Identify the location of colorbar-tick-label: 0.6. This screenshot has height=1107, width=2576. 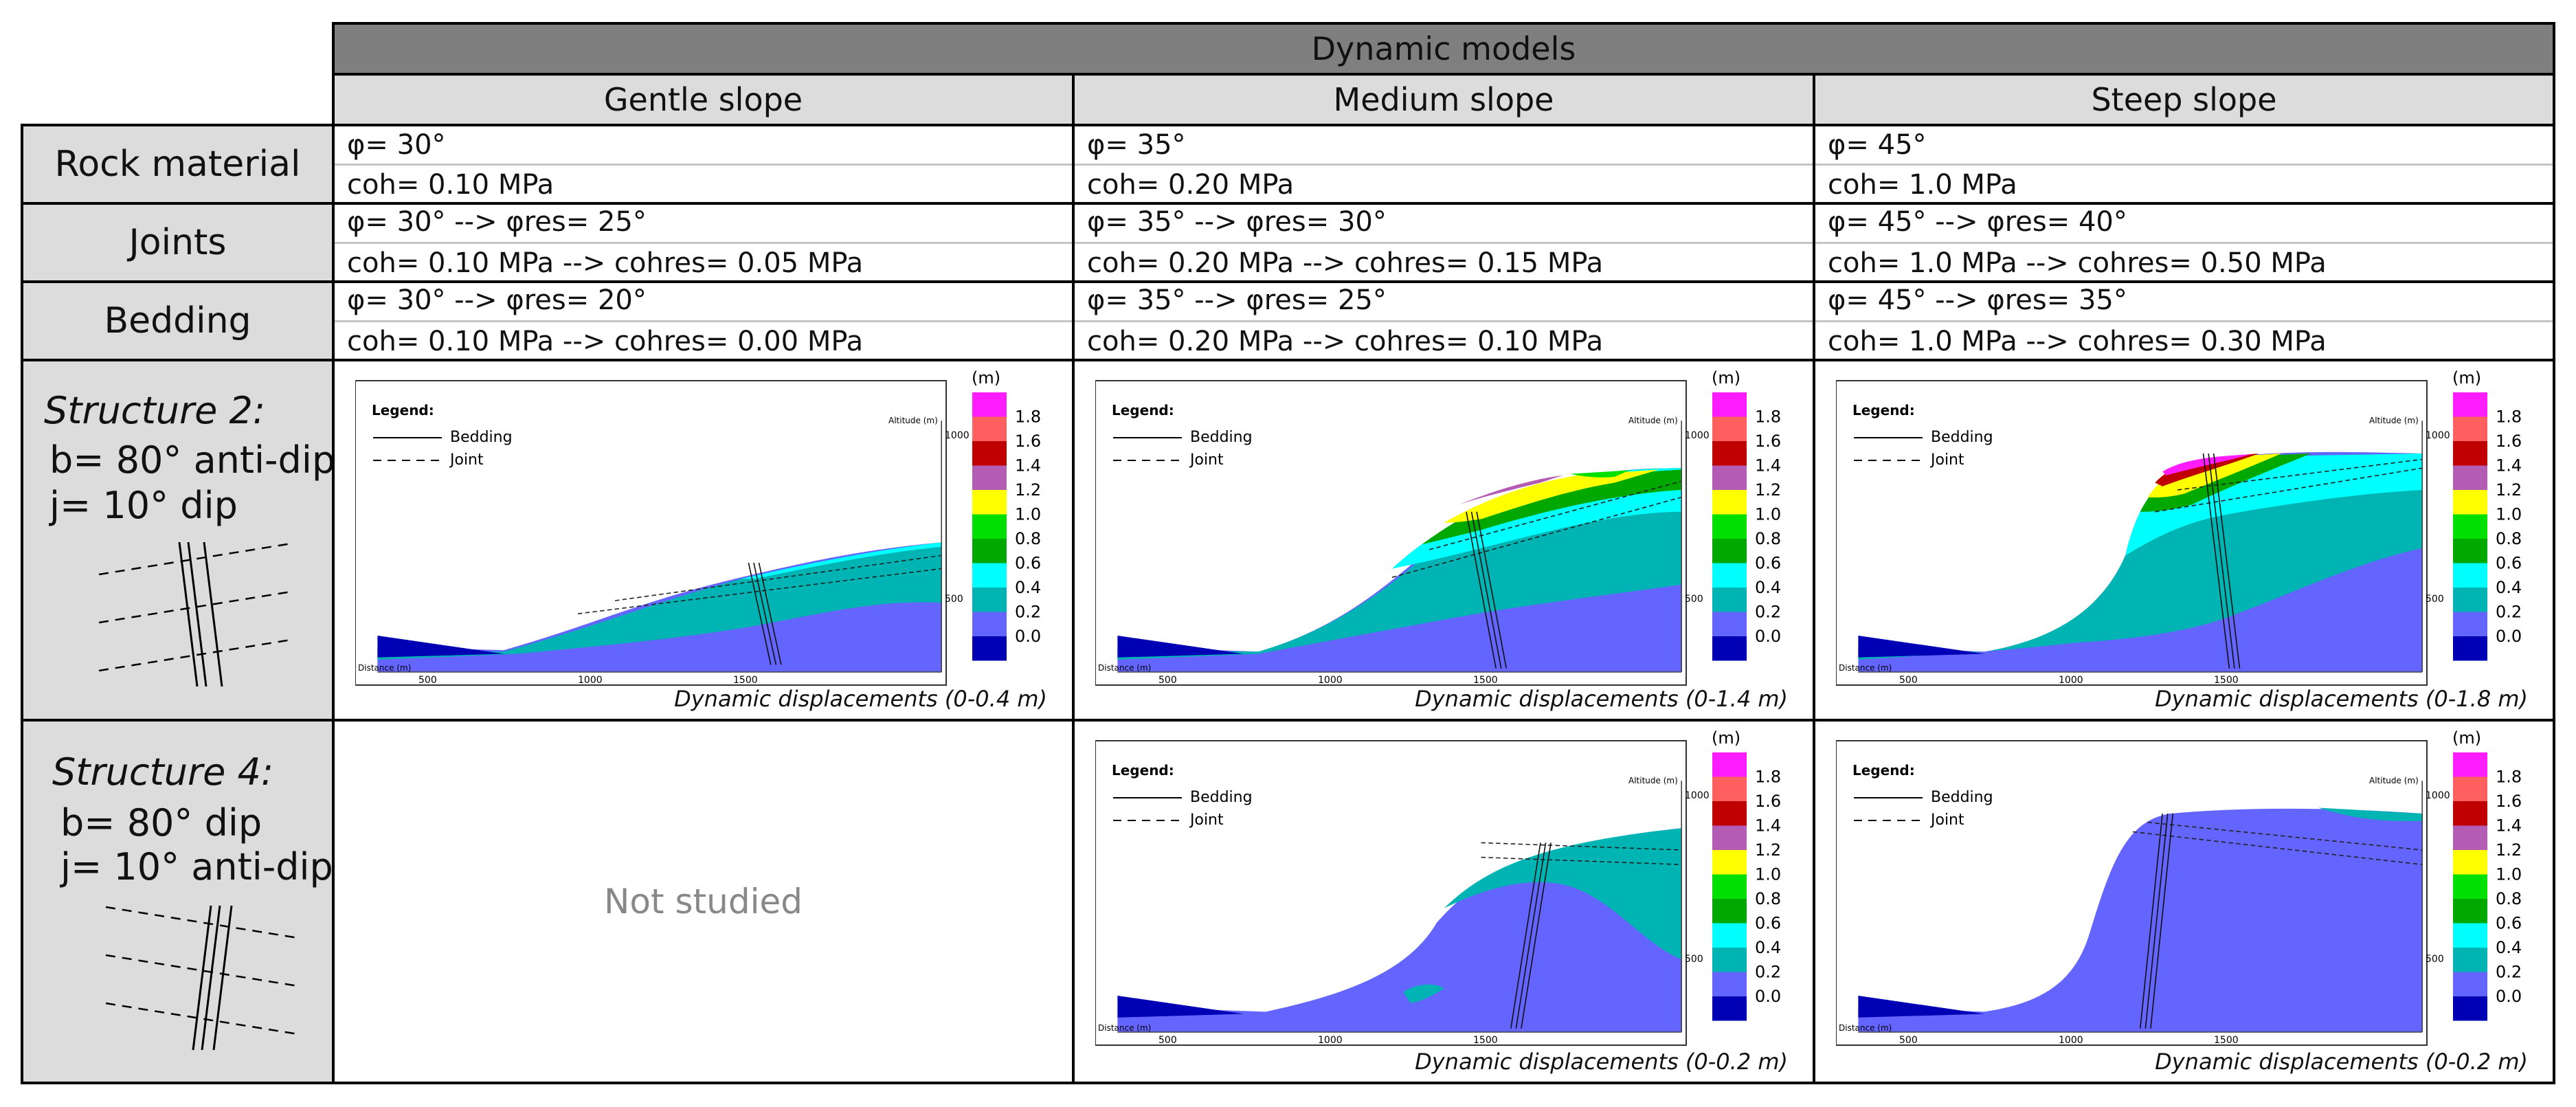
(2509, 923).